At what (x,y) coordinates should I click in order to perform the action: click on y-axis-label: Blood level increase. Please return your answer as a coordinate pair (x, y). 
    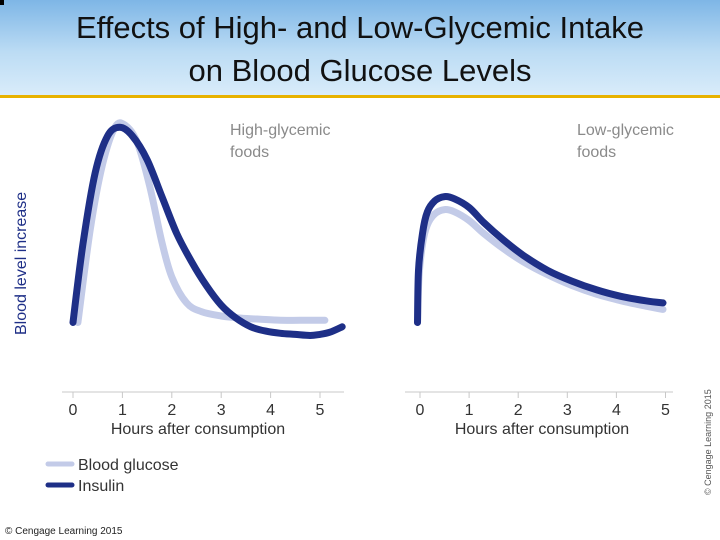
    Looking at the image, I should click on (21, 263).